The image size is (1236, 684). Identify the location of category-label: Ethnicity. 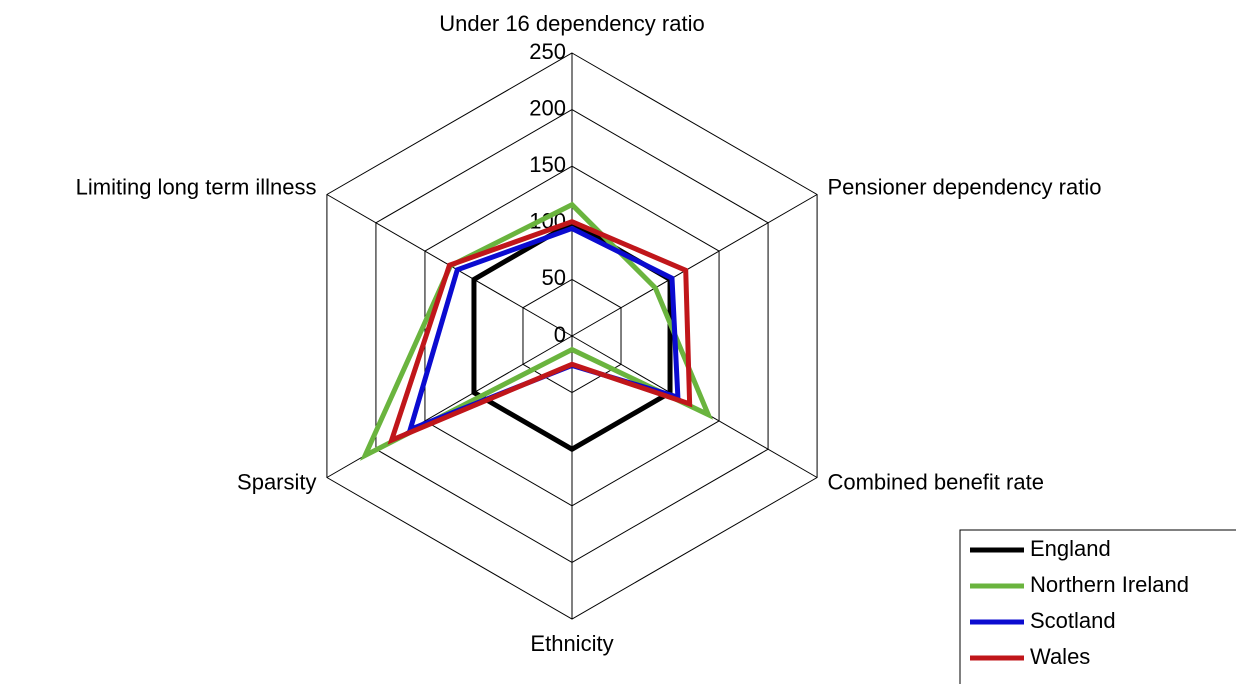
(571, 643).